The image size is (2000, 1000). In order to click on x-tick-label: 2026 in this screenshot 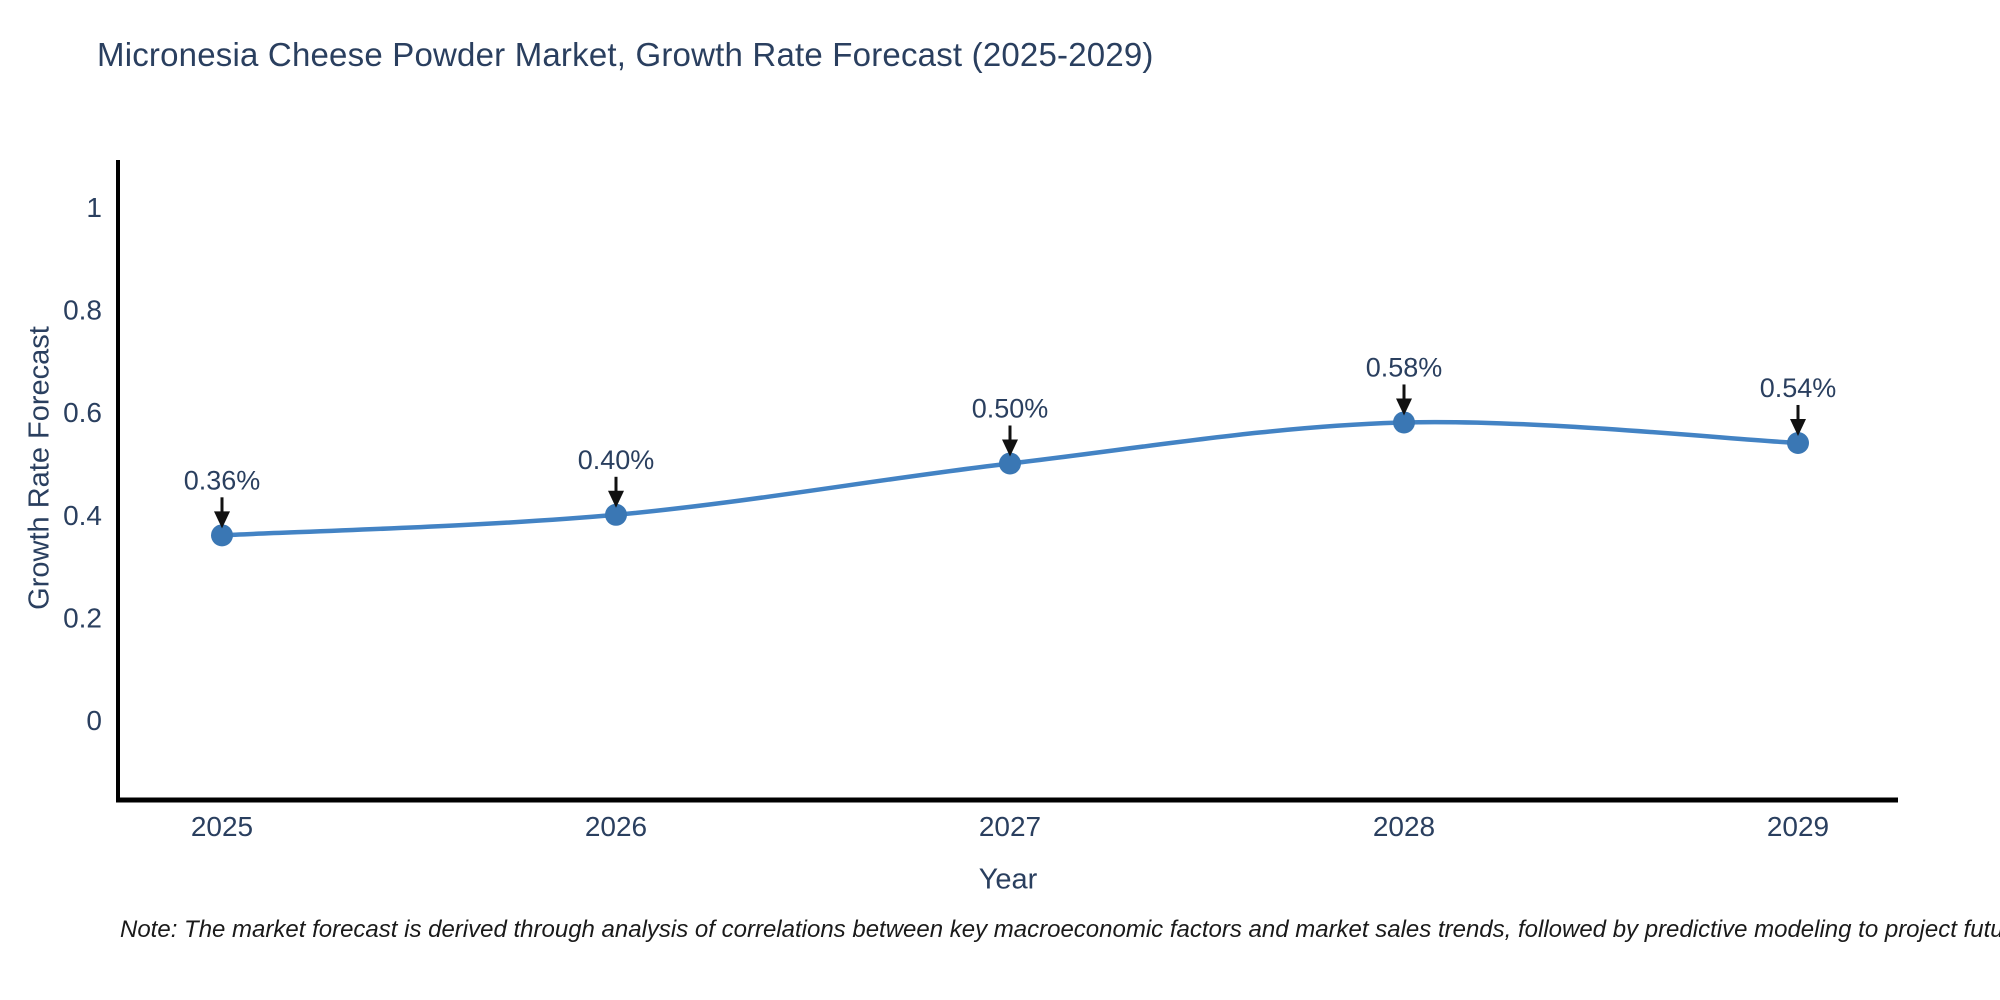, I will do `click(616, 826)`.